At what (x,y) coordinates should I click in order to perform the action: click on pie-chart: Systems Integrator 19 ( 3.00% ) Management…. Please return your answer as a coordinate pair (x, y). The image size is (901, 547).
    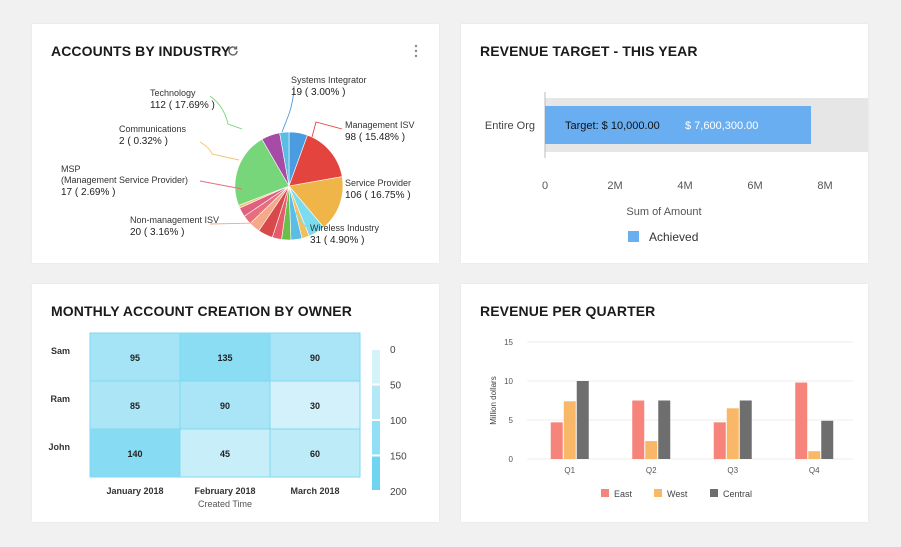
    Looking at the image, I should click on (238, 160).